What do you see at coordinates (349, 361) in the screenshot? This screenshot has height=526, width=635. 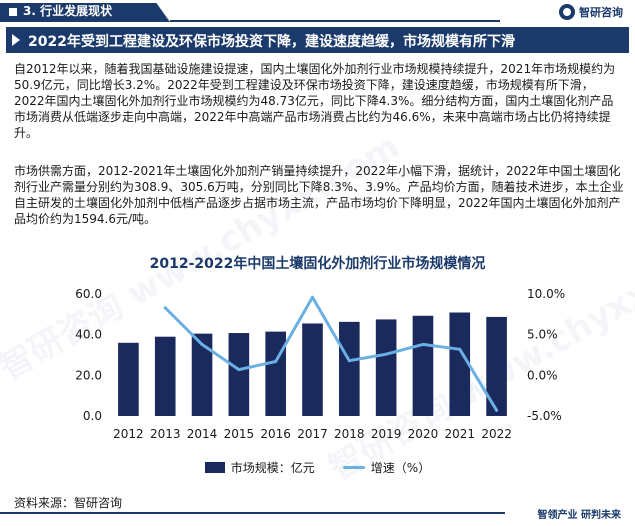 I see `growth-point-2018` at bounding box center [349, 361].